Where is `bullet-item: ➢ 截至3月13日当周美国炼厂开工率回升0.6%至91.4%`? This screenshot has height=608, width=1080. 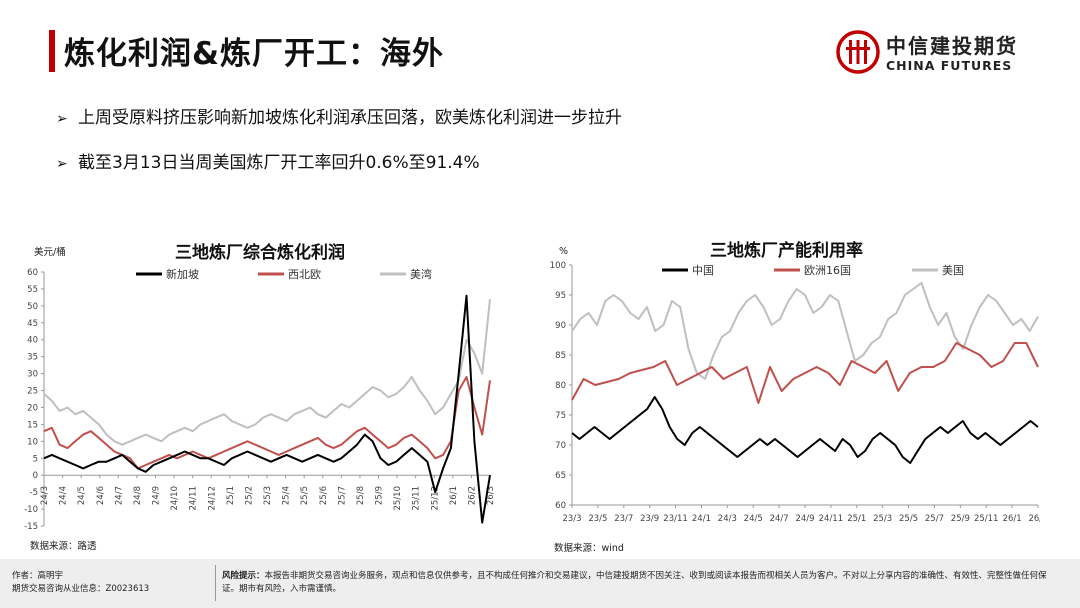
bullet-item: ➢ 截至3月13日当周美国炼厂开工率回升0.6%至91.4% is located at coordinates (268, 160).